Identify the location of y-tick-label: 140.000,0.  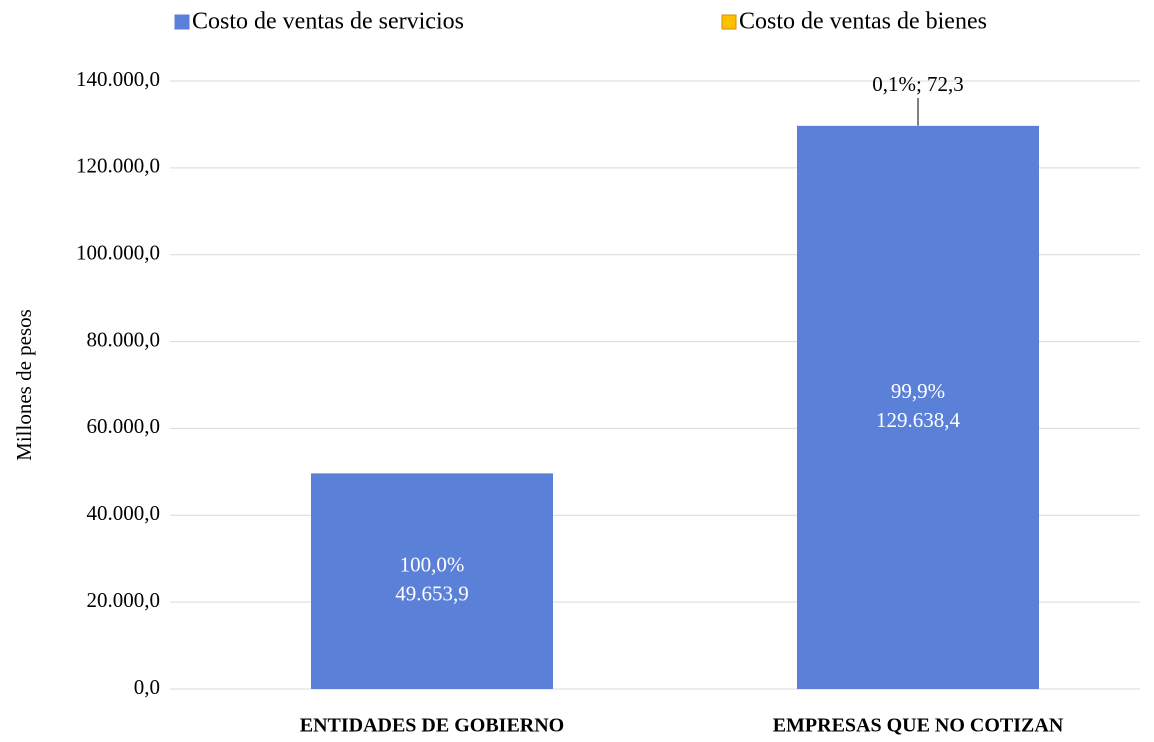
(118, 79).